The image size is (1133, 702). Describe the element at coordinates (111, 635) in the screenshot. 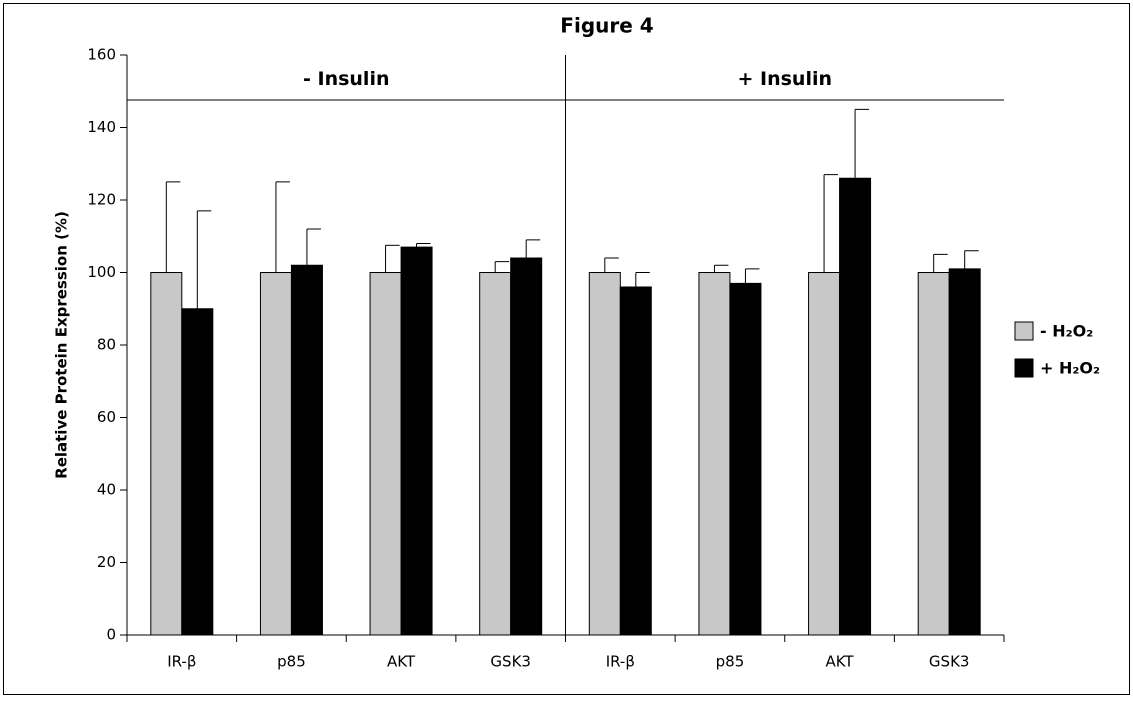

I see `y-tick-label: 0` at that location.